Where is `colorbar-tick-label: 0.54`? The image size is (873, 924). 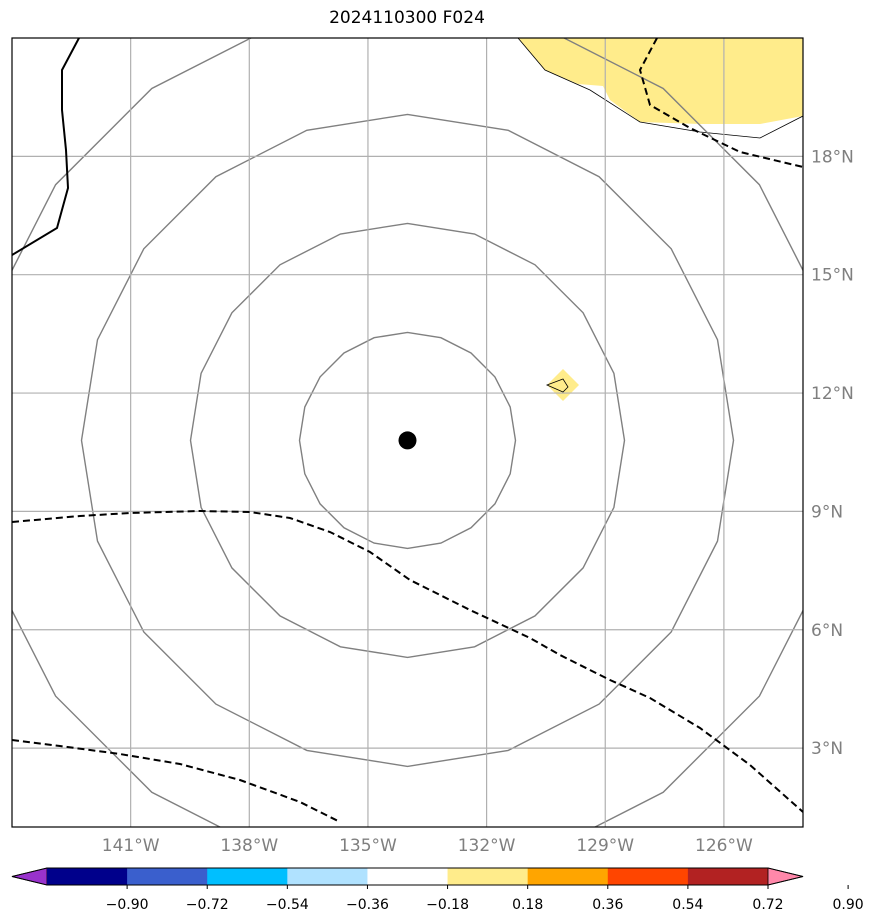 colorbar-tick-label: 0.54 is located at coordinates (687, 905).